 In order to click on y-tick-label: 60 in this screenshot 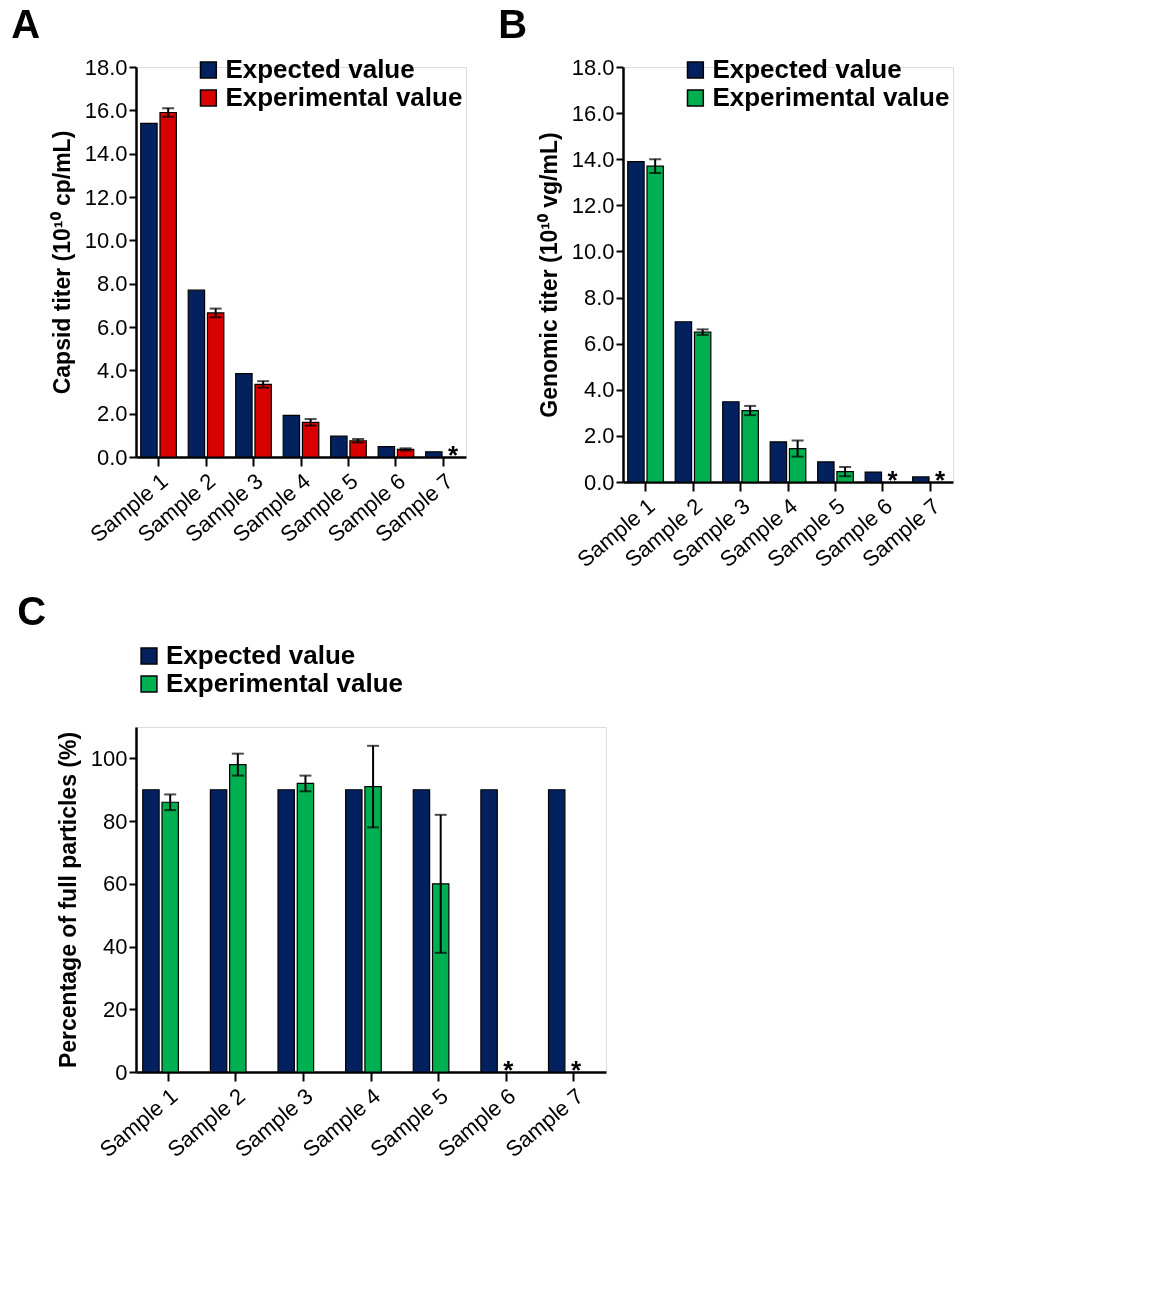, I will do `click(115, 884)`.